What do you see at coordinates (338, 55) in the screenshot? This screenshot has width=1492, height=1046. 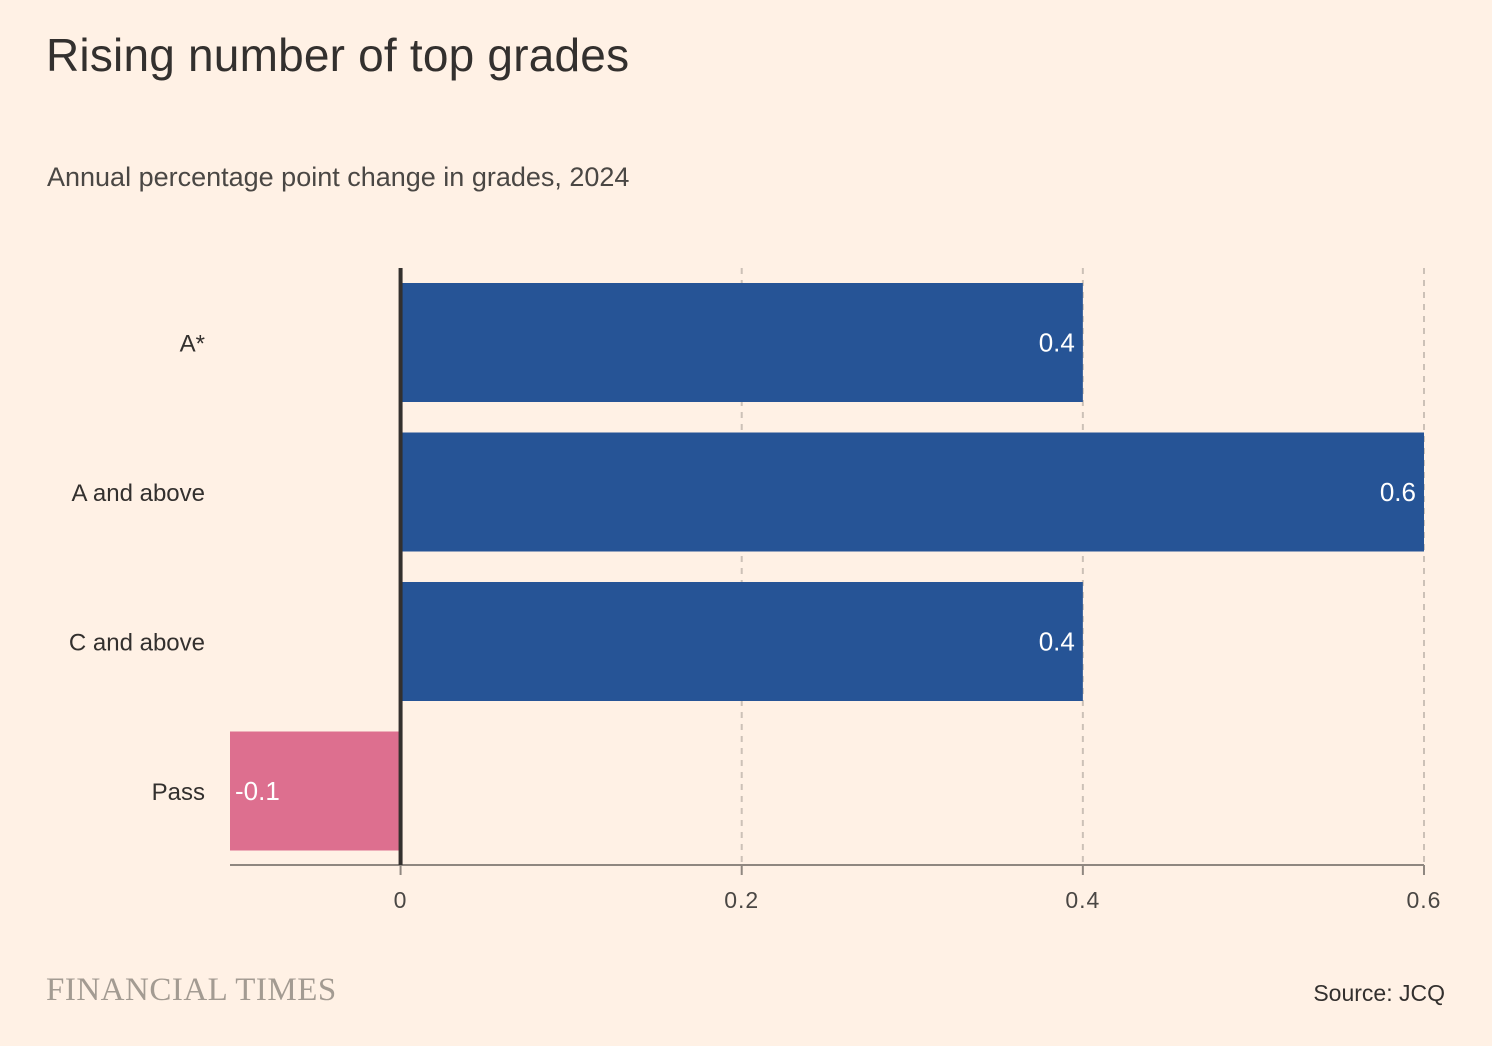 I see `chart-title: Rising number of top grades` at bounding box center [338, 55].